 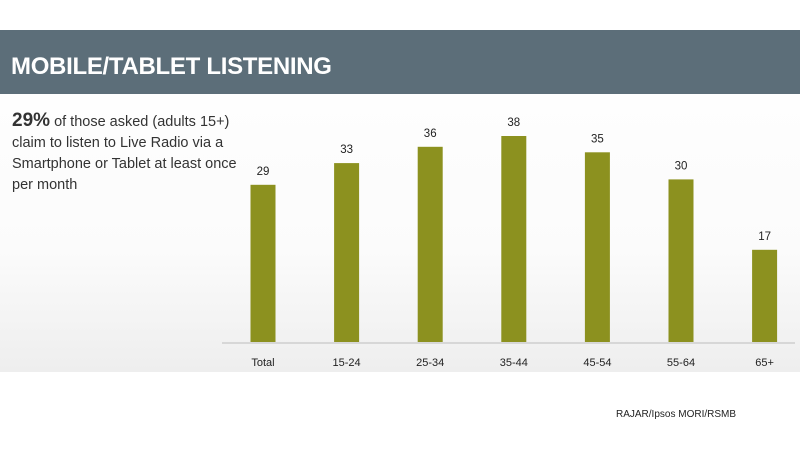 I want to click on summary-highlight: 29%, so click(x=31, y=120).